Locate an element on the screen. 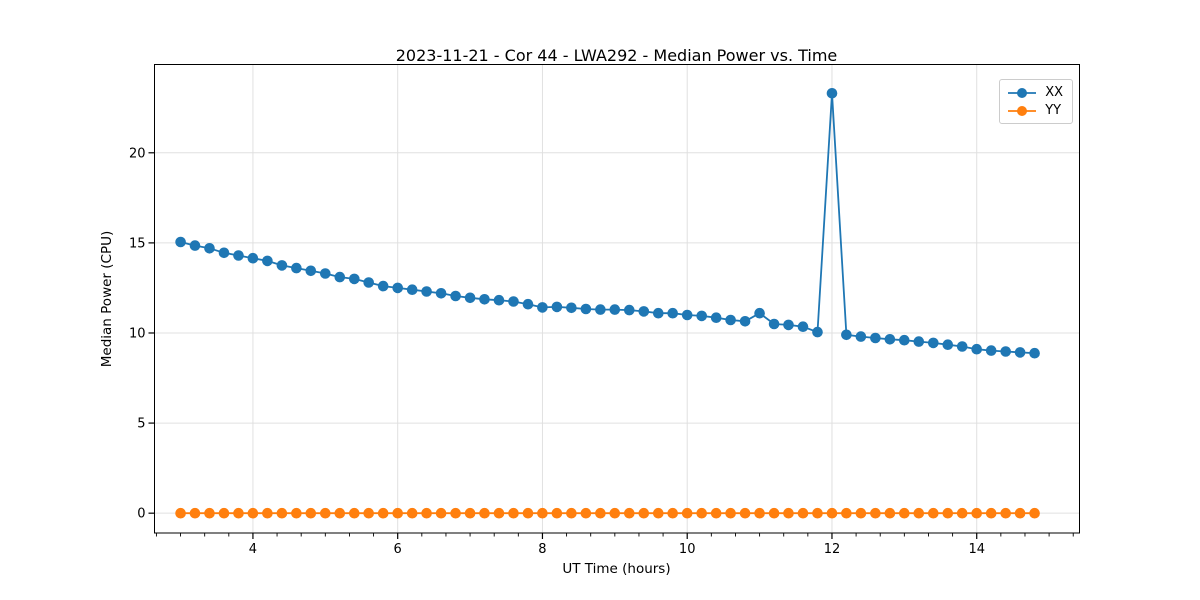 The image size is (1200, 600). series-yy is located at coordinates (607, 513).